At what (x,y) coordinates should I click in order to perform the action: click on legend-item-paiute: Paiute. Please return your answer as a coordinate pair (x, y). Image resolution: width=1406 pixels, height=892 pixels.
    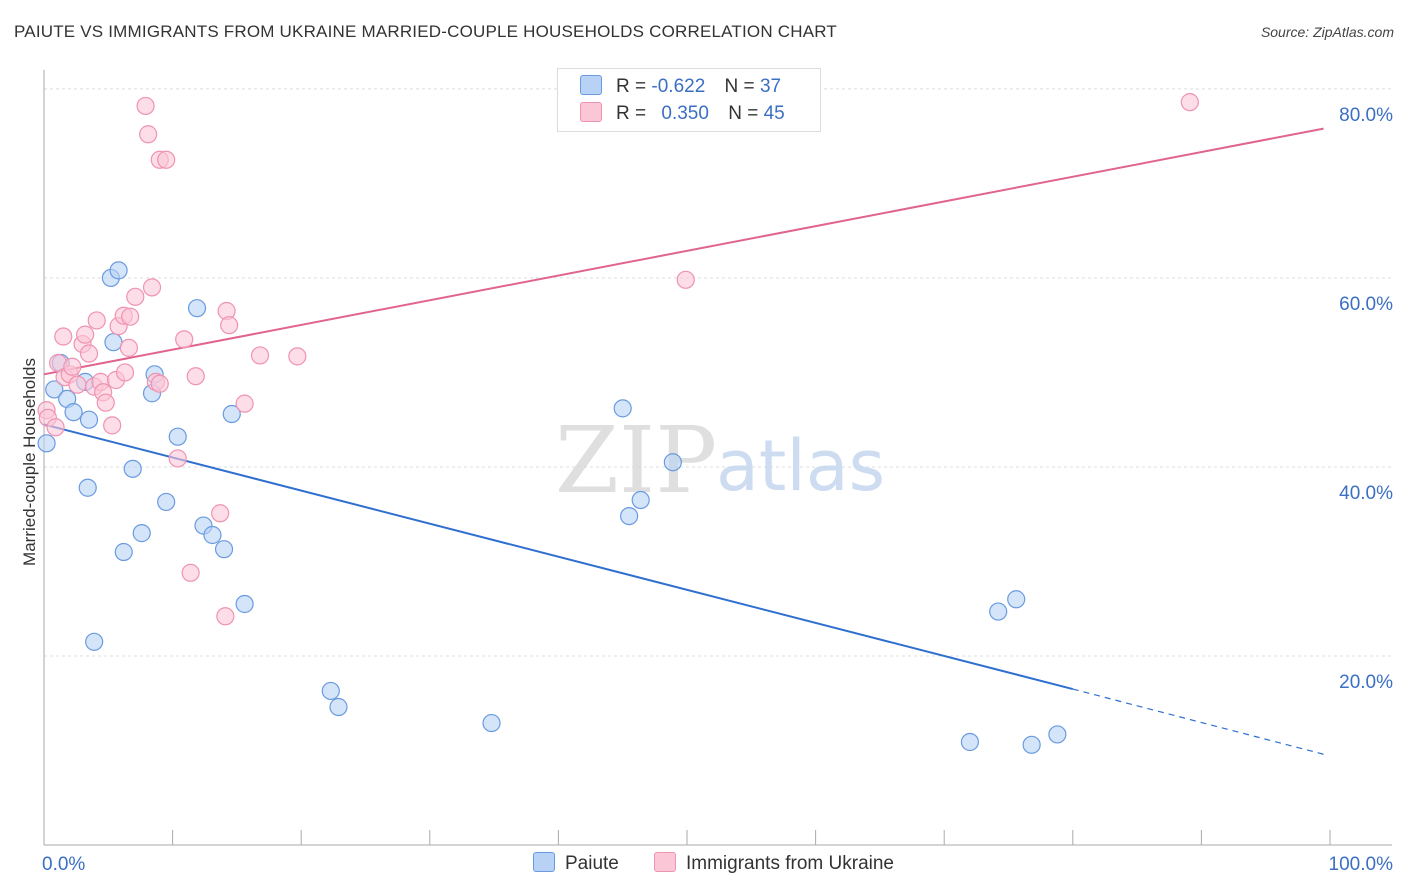
    Looking at the image, I should click on (576, 863).